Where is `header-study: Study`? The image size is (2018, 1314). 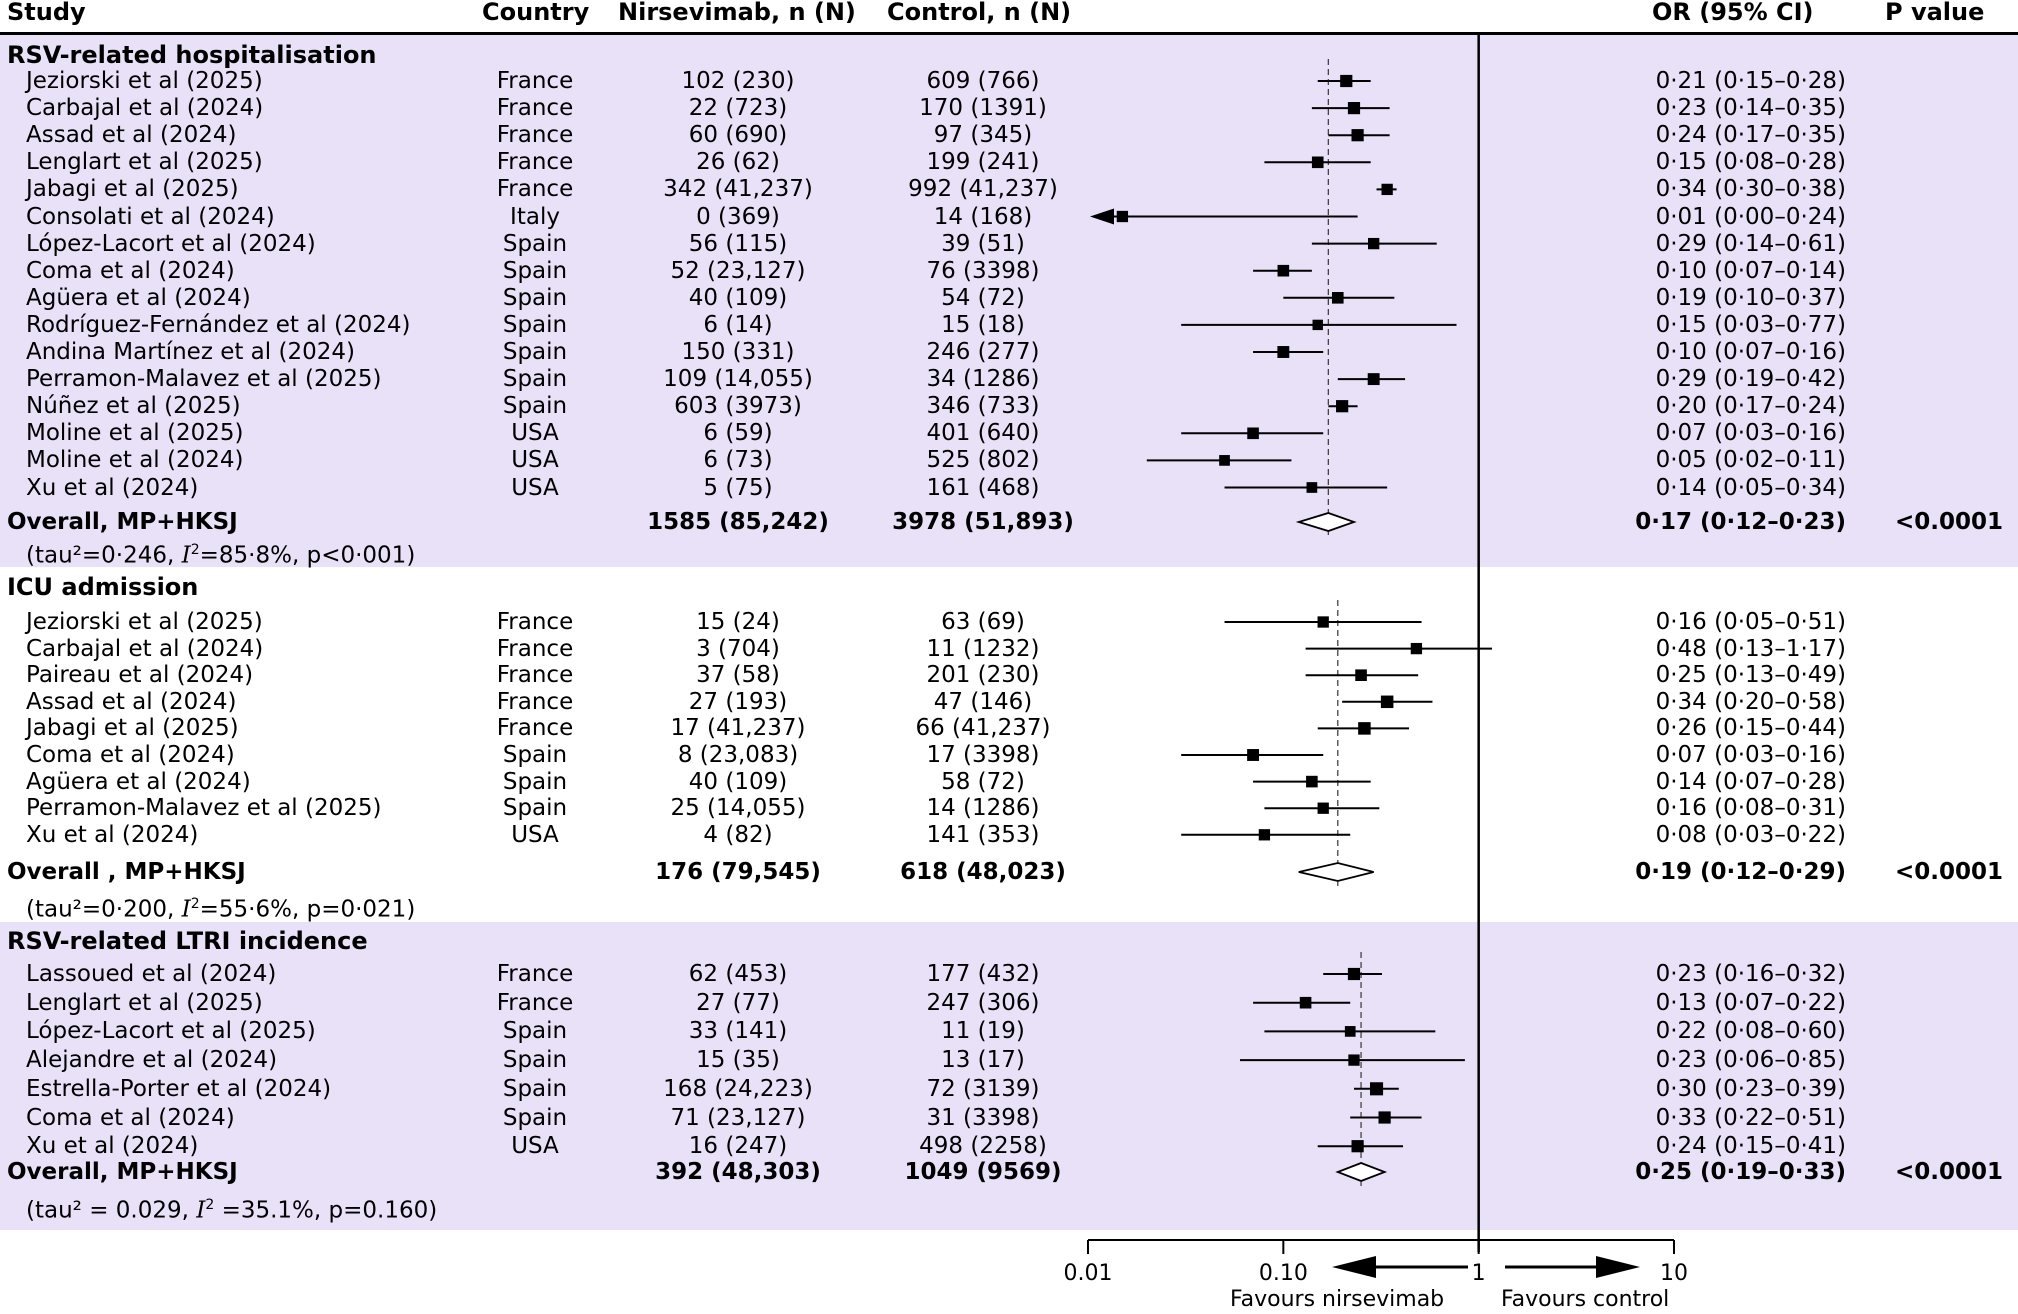 header-study: Study is located at coordinates (46, 13).